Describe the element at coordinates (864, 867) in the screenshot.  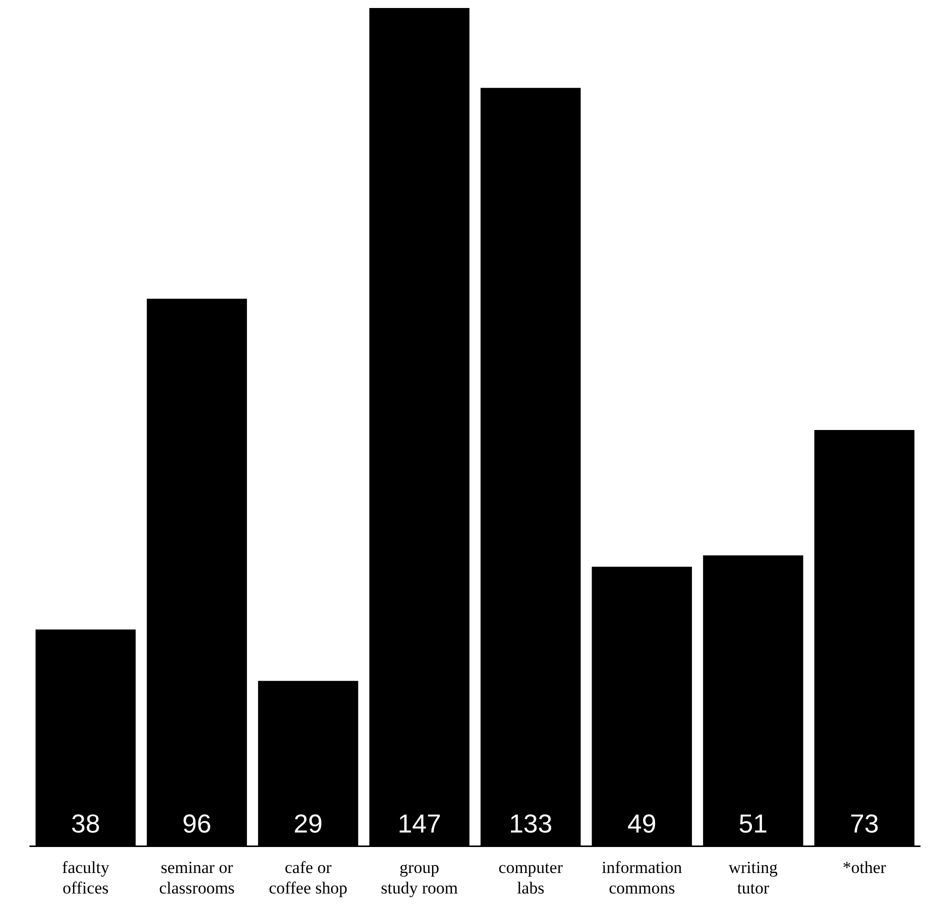
I see `x-tick-label: *other` at that location.